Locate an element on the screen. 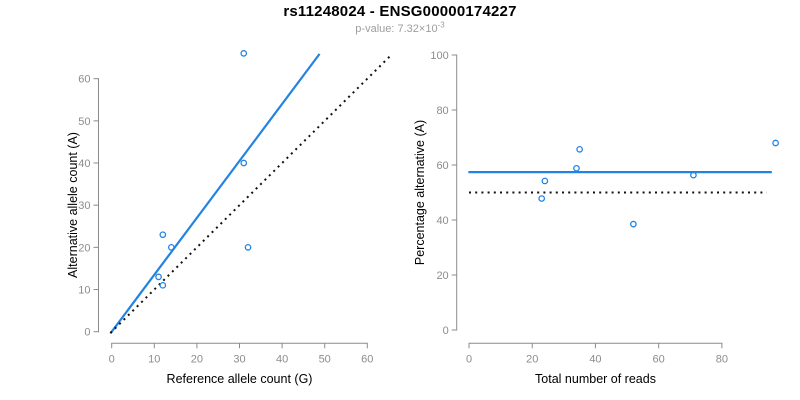  x-tick-label: 50 is located at coordinates (325, 359).